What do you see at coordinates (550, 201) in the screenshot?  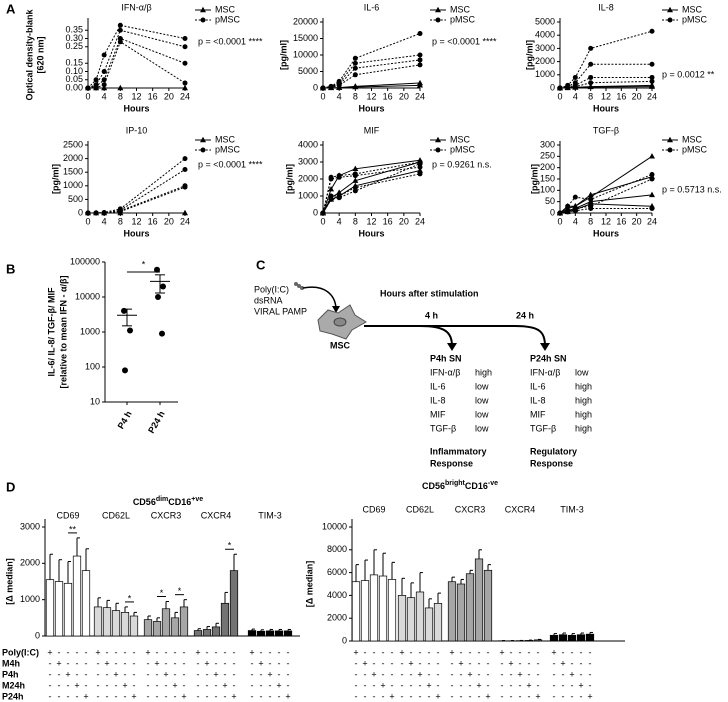 I see `y-tick-label: 50` at bounding box center [550, 201].